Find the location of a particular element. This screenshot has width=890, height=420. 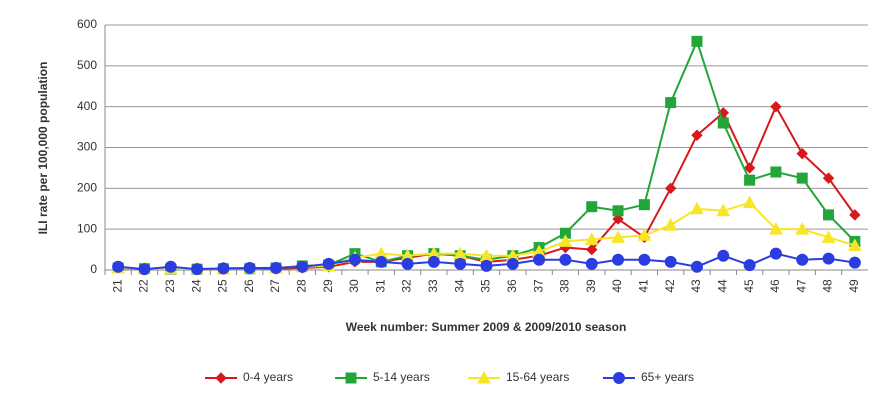

x-tick-label: 22 is located at coordinates (144, 286).